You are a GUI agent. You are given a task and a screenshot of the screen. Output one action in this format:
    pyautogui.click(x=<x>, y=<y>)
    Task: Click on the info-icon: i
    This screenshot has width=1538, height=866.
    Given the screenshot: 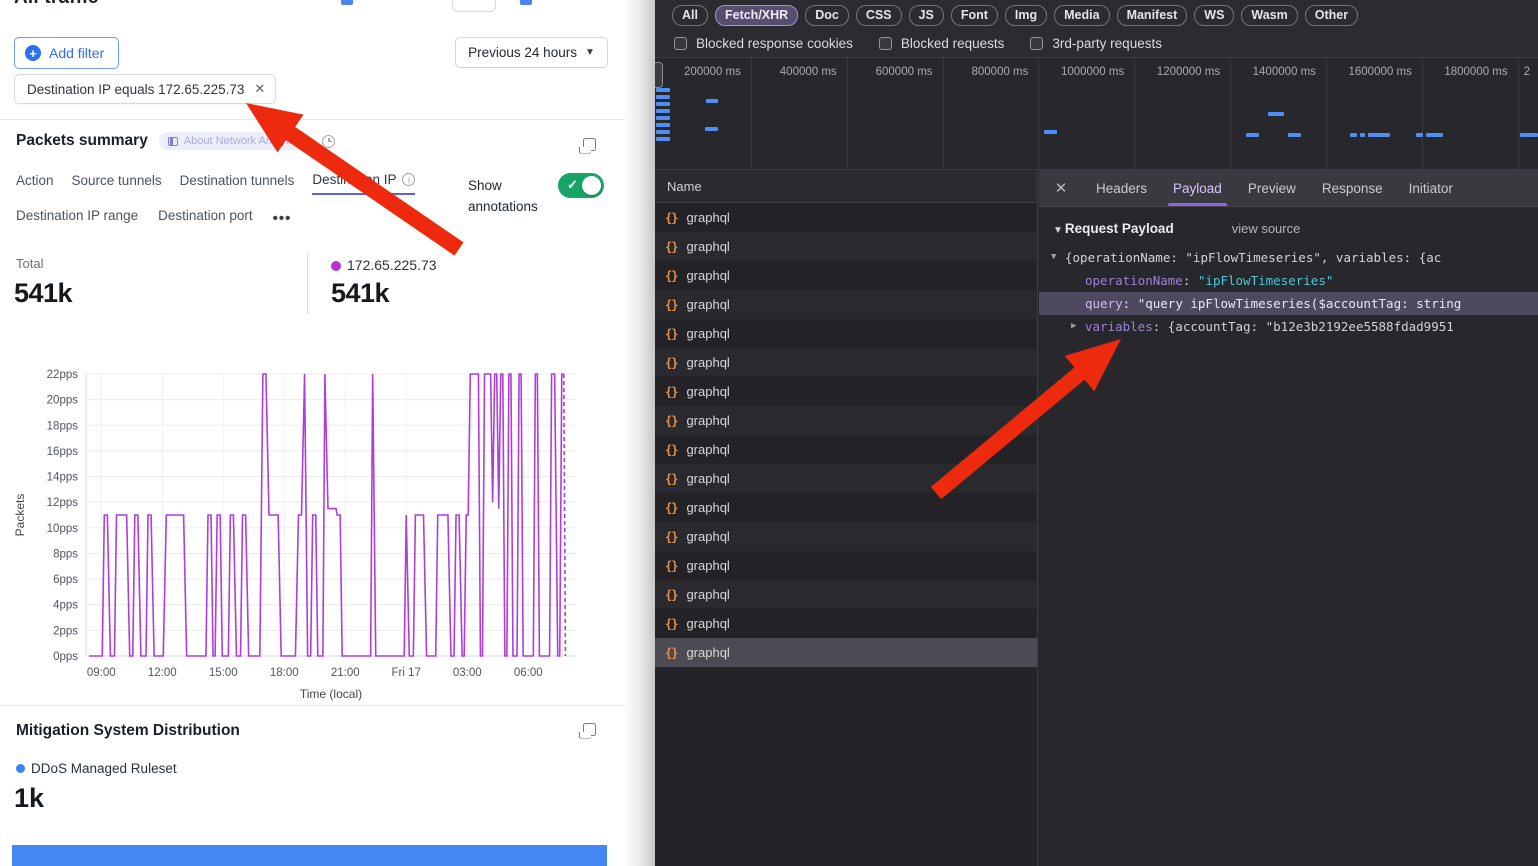 What is the action you would take?
    pyautogui.click(x=409, y=179)
    